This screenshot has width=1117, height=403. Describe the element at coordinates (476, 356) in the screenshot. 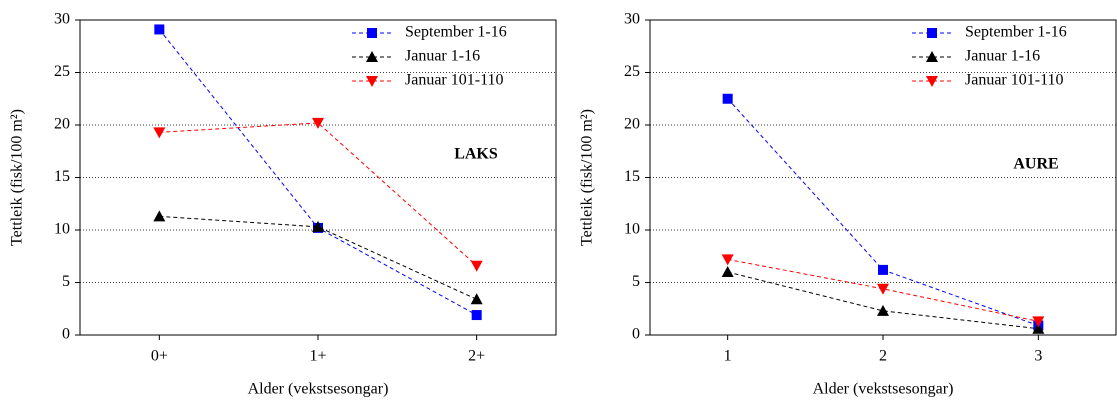

I see `x-tick-label: 2+` at that location.